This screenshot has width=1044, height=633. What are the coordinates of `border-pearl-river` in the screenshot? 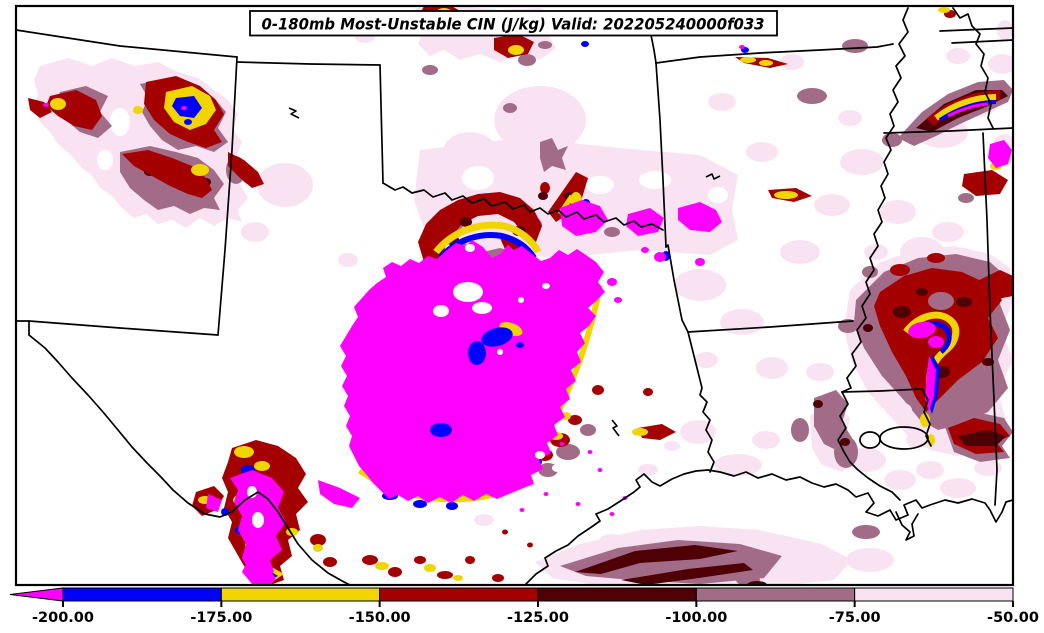 It's located at (926, 417).